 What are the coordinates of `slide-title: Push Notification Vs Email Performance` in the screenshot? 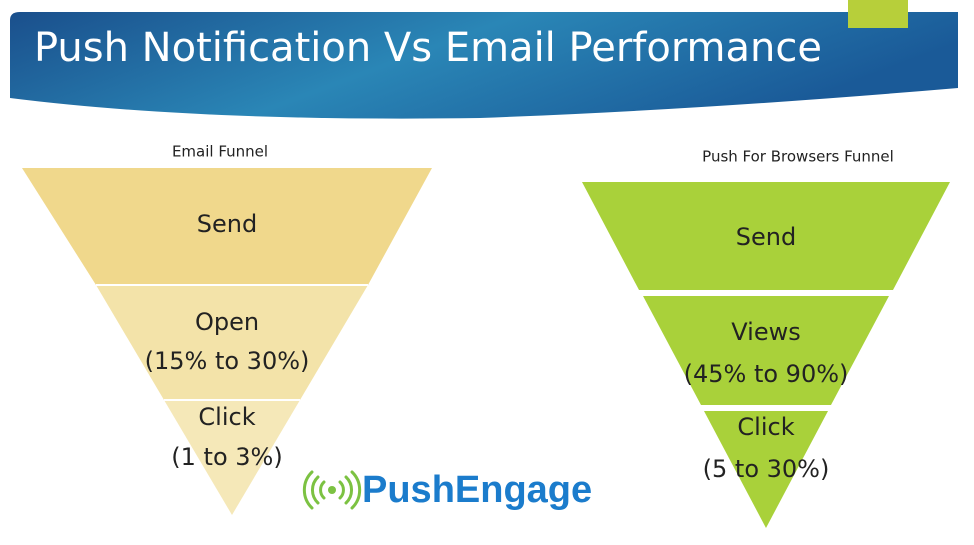 It's located at (428, 48).